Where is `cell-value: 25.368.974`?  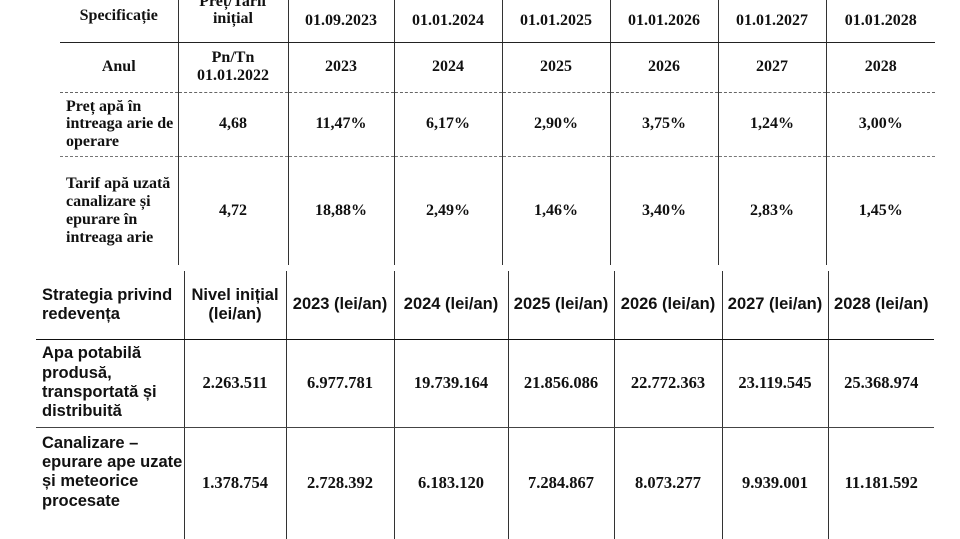 cell-value: 25.368.974 is located at coordinates (881, 383).